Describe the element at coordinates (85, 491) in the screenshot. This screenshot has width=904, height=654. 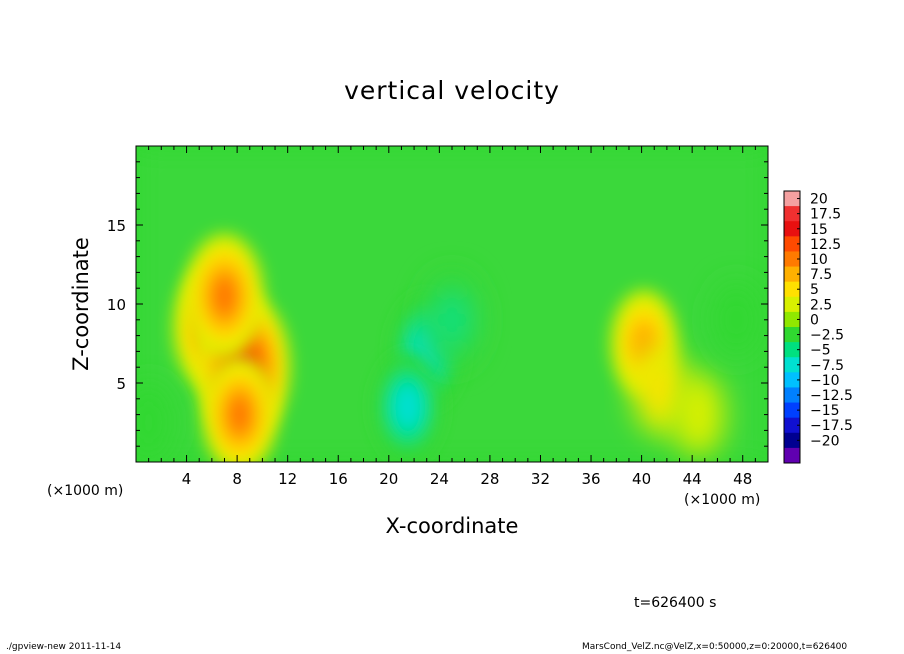
I see `x-unit-left: (×1000 m)` at that location.